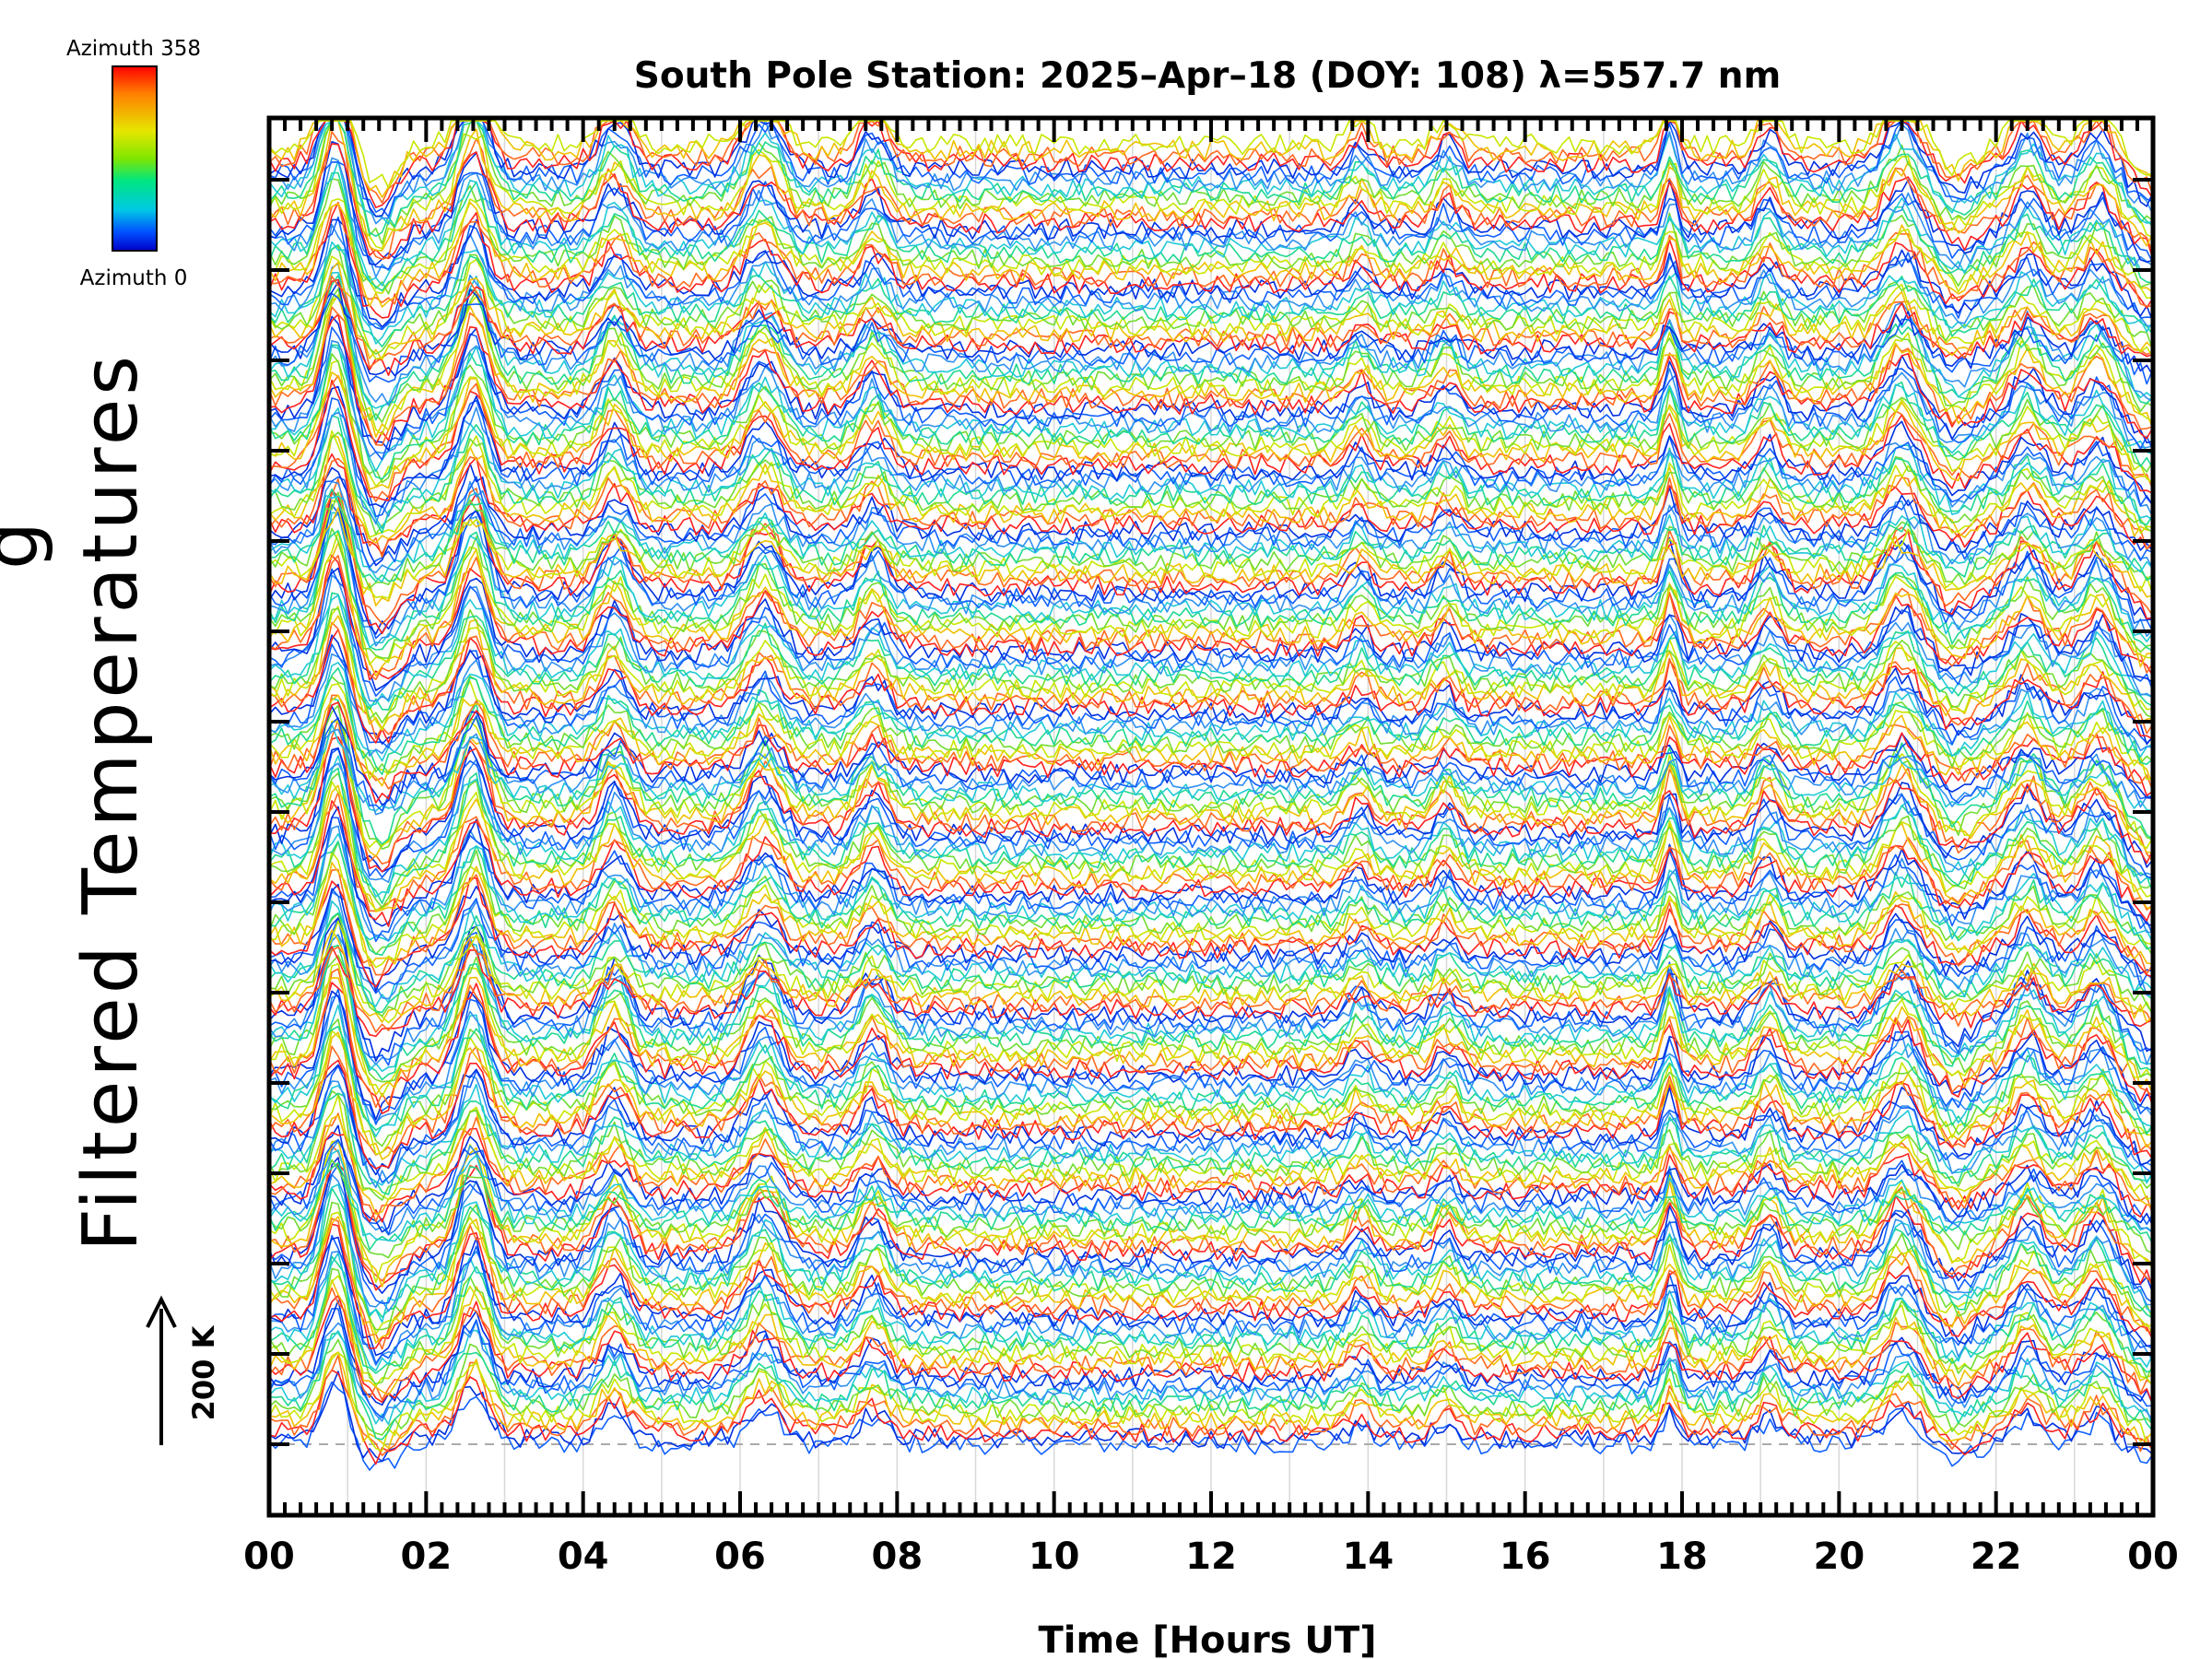 The image size is (2212, 1659). What do you see at coordinates (203, 1372) in the screenshot?
I see `scale-bar-label: 200 K` at bounding box center [203, 1372].